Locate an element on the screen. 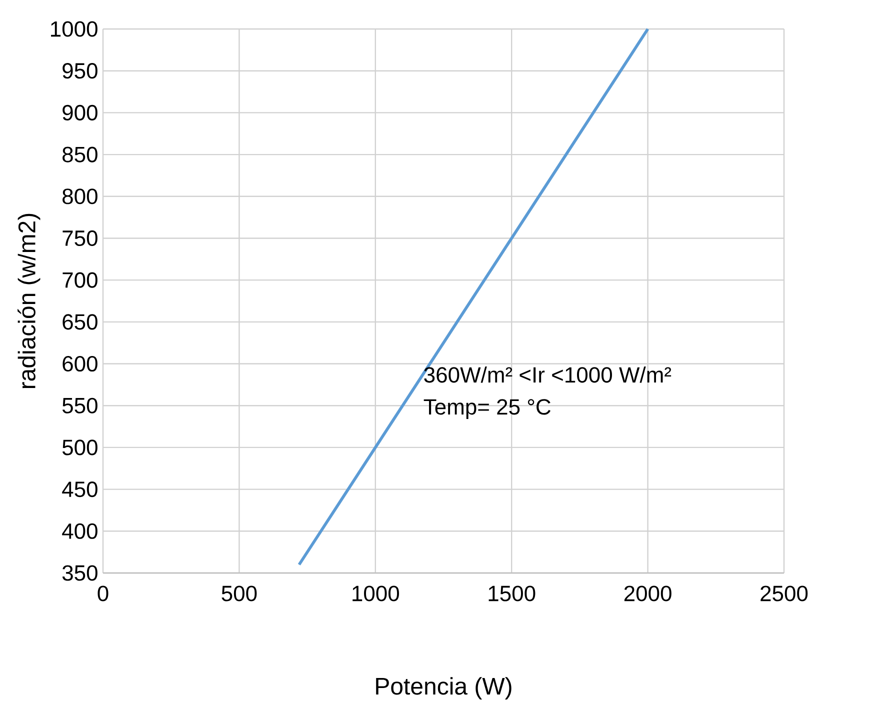 The width and height of the screenshot is (890, 728). y-tick-label: 350 is located at coordinates (80, 573).